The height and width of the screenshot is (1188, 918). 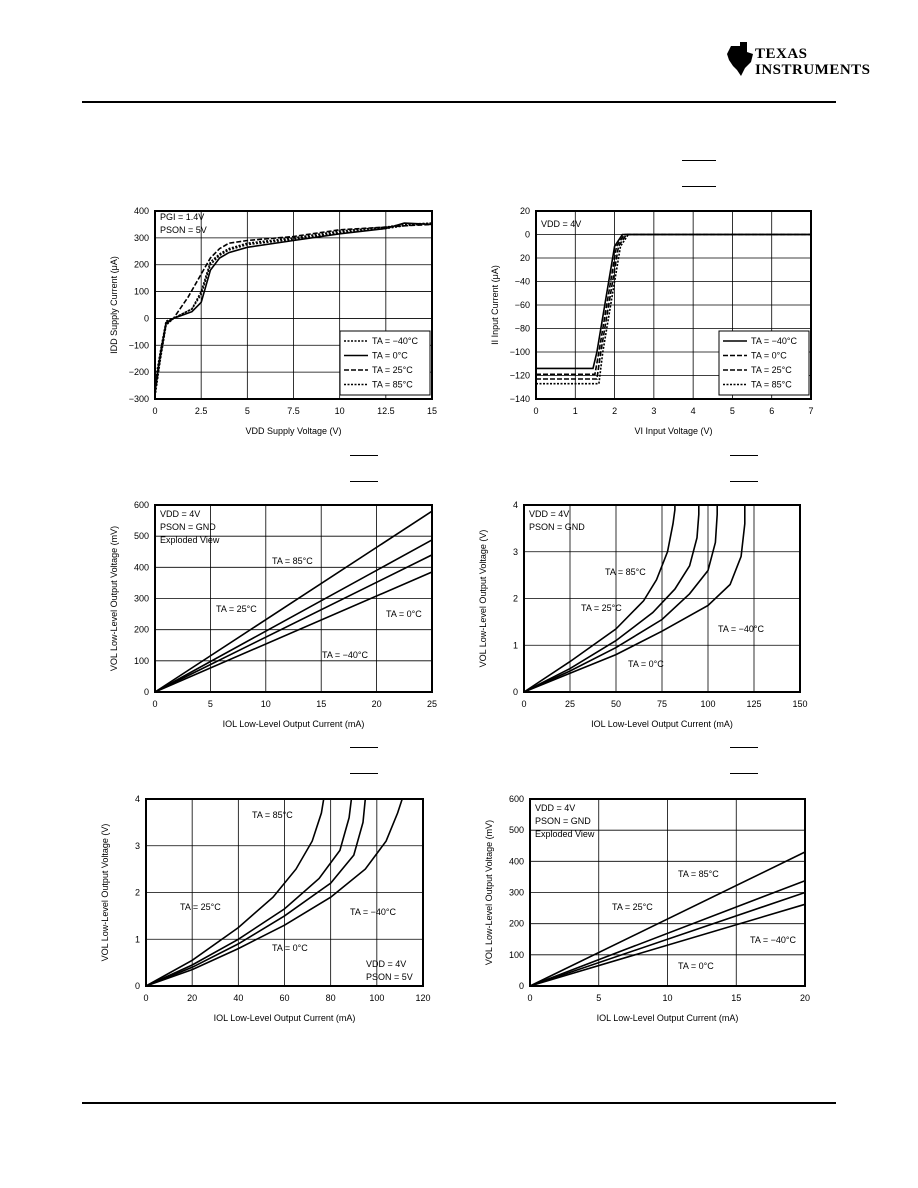 What do you see at coordinates (114, 598) in the screenshot?
I see `y-axis-label: VOL Low-Level Output Voltage (mV)` at bounding box center [114, 598].